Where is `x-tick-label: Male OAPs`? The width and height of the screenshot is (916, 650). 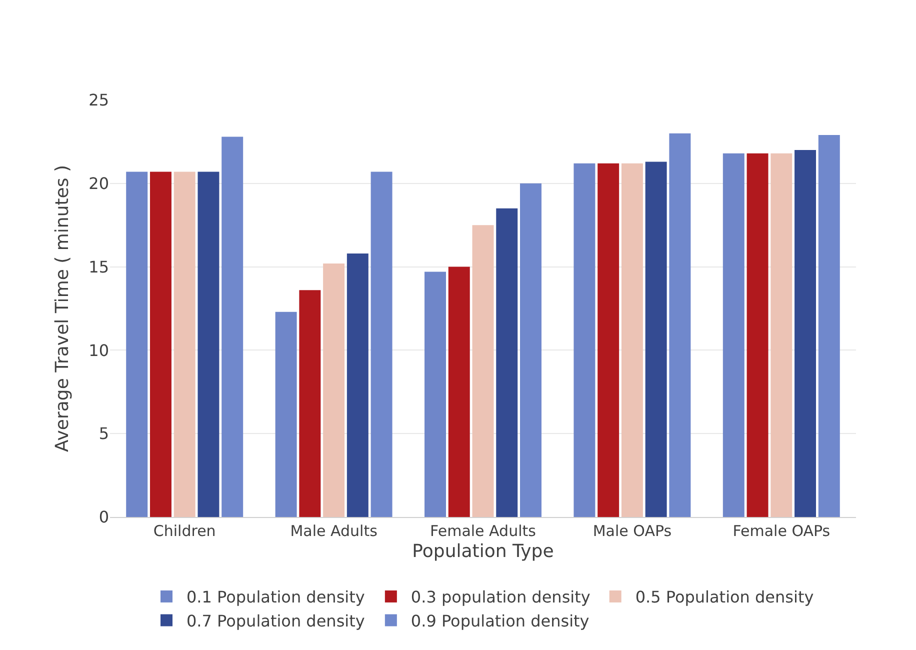
x-tick-label: Male OAPs is located at coordinates (632, 531).